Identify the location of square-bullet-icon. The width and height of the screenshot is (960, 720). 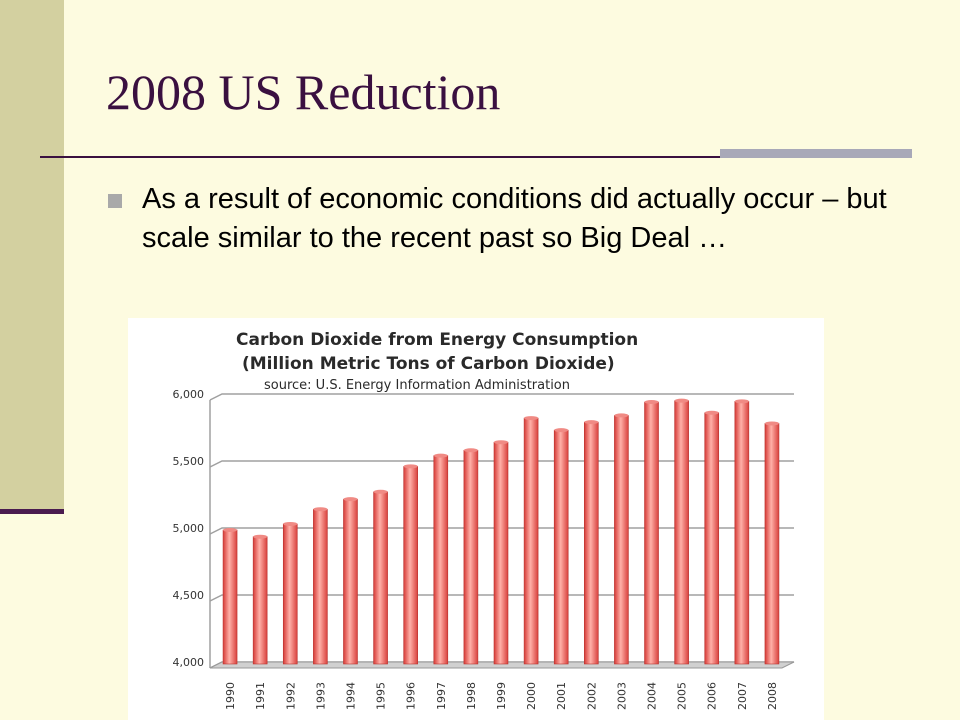
(115, 201).